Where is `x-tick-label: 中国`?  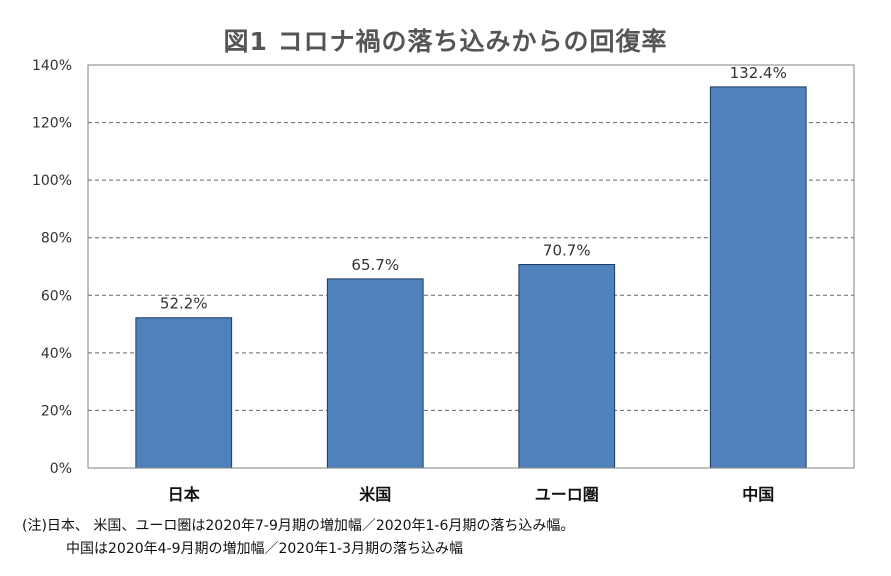
x-tick-label: 中国 is located at coordinates (758, 494).